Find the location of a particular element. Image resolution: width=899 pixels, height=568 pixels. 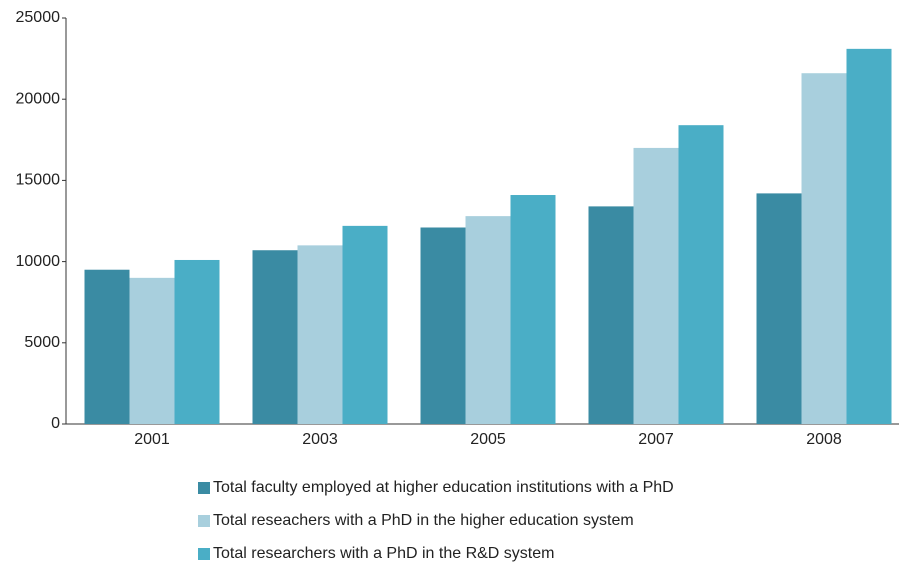

y-tick-label: 20000 is located at coordinates (38, 98).